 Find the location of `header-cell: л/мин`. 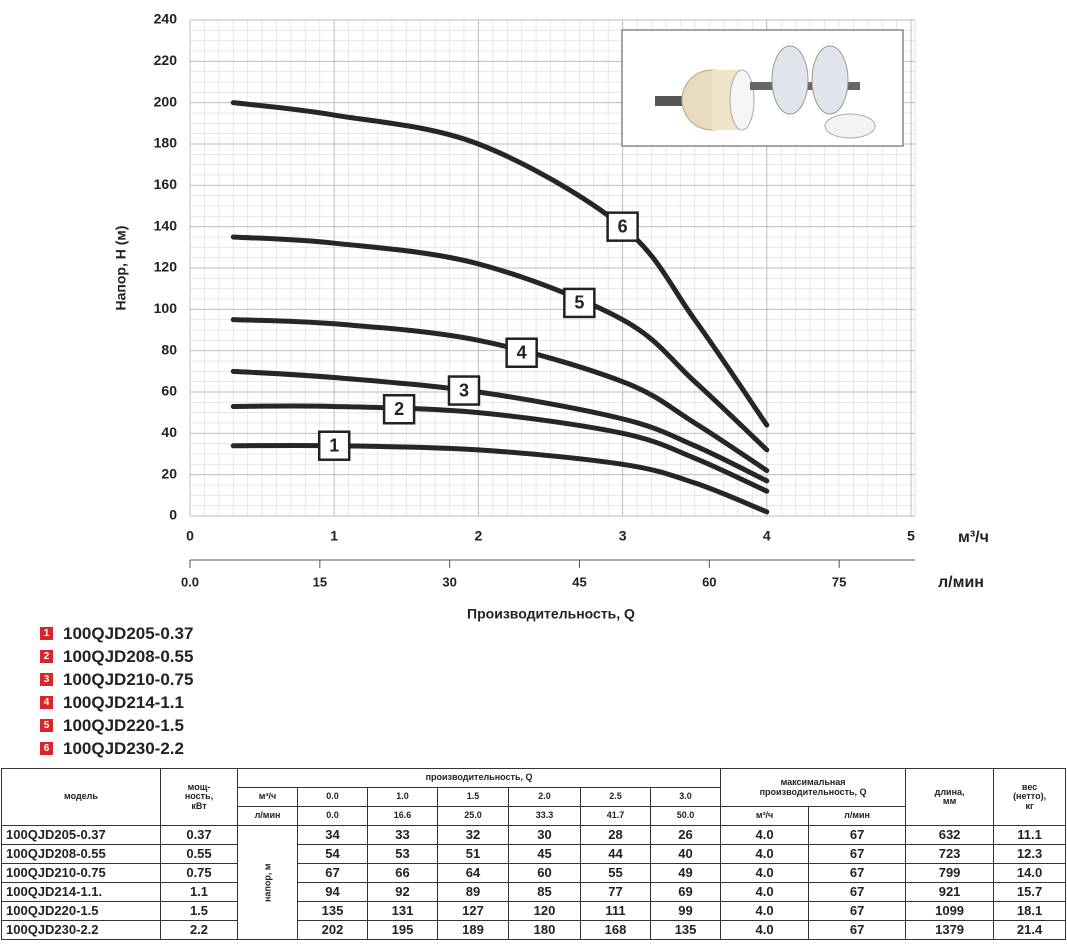

header-cell: л/мин is located at coordinates (267, 816).